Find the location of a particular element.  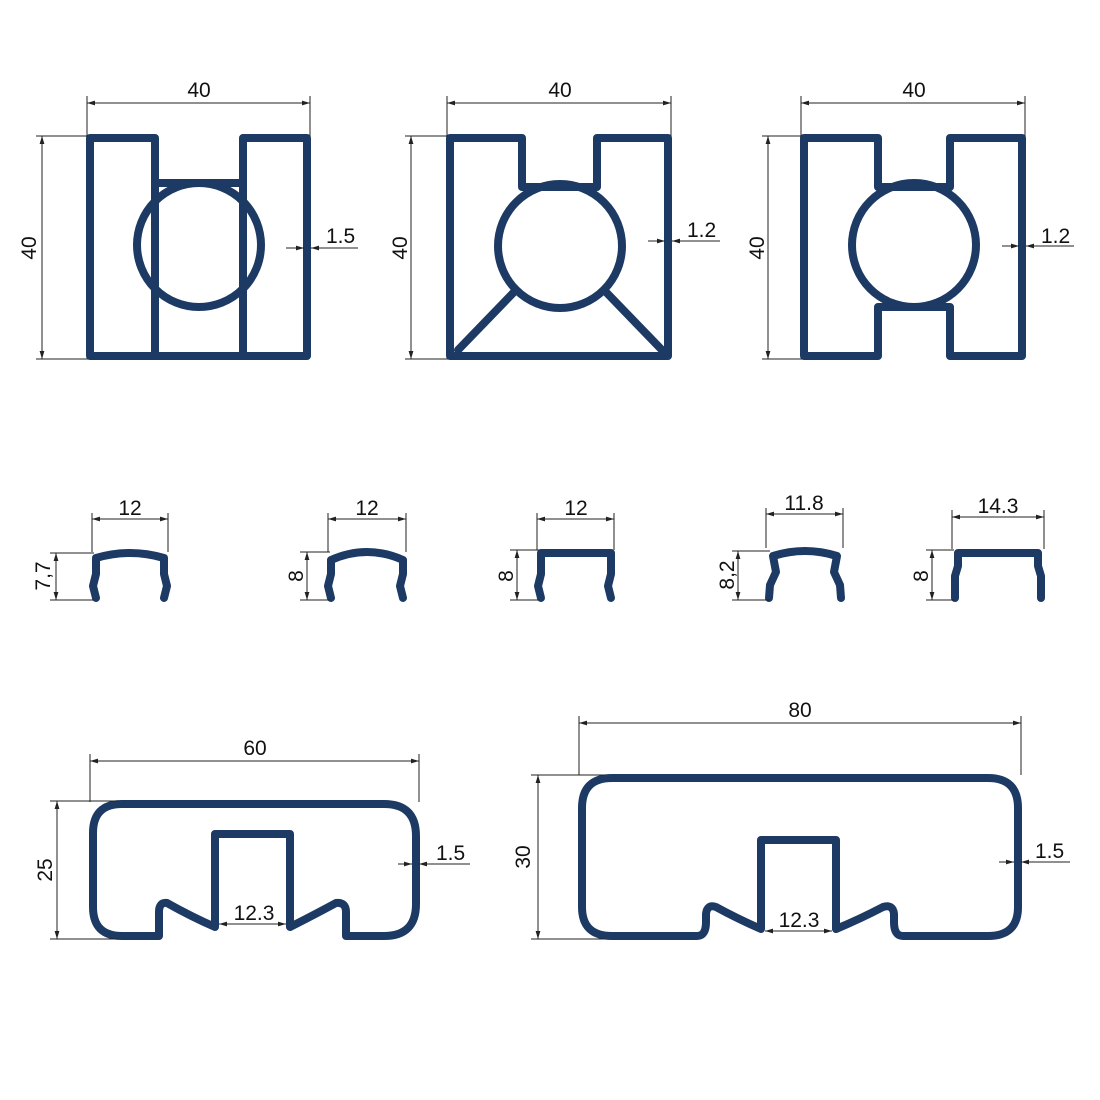

cover-1: 12 7,7 is located at coordinates (101, 549).